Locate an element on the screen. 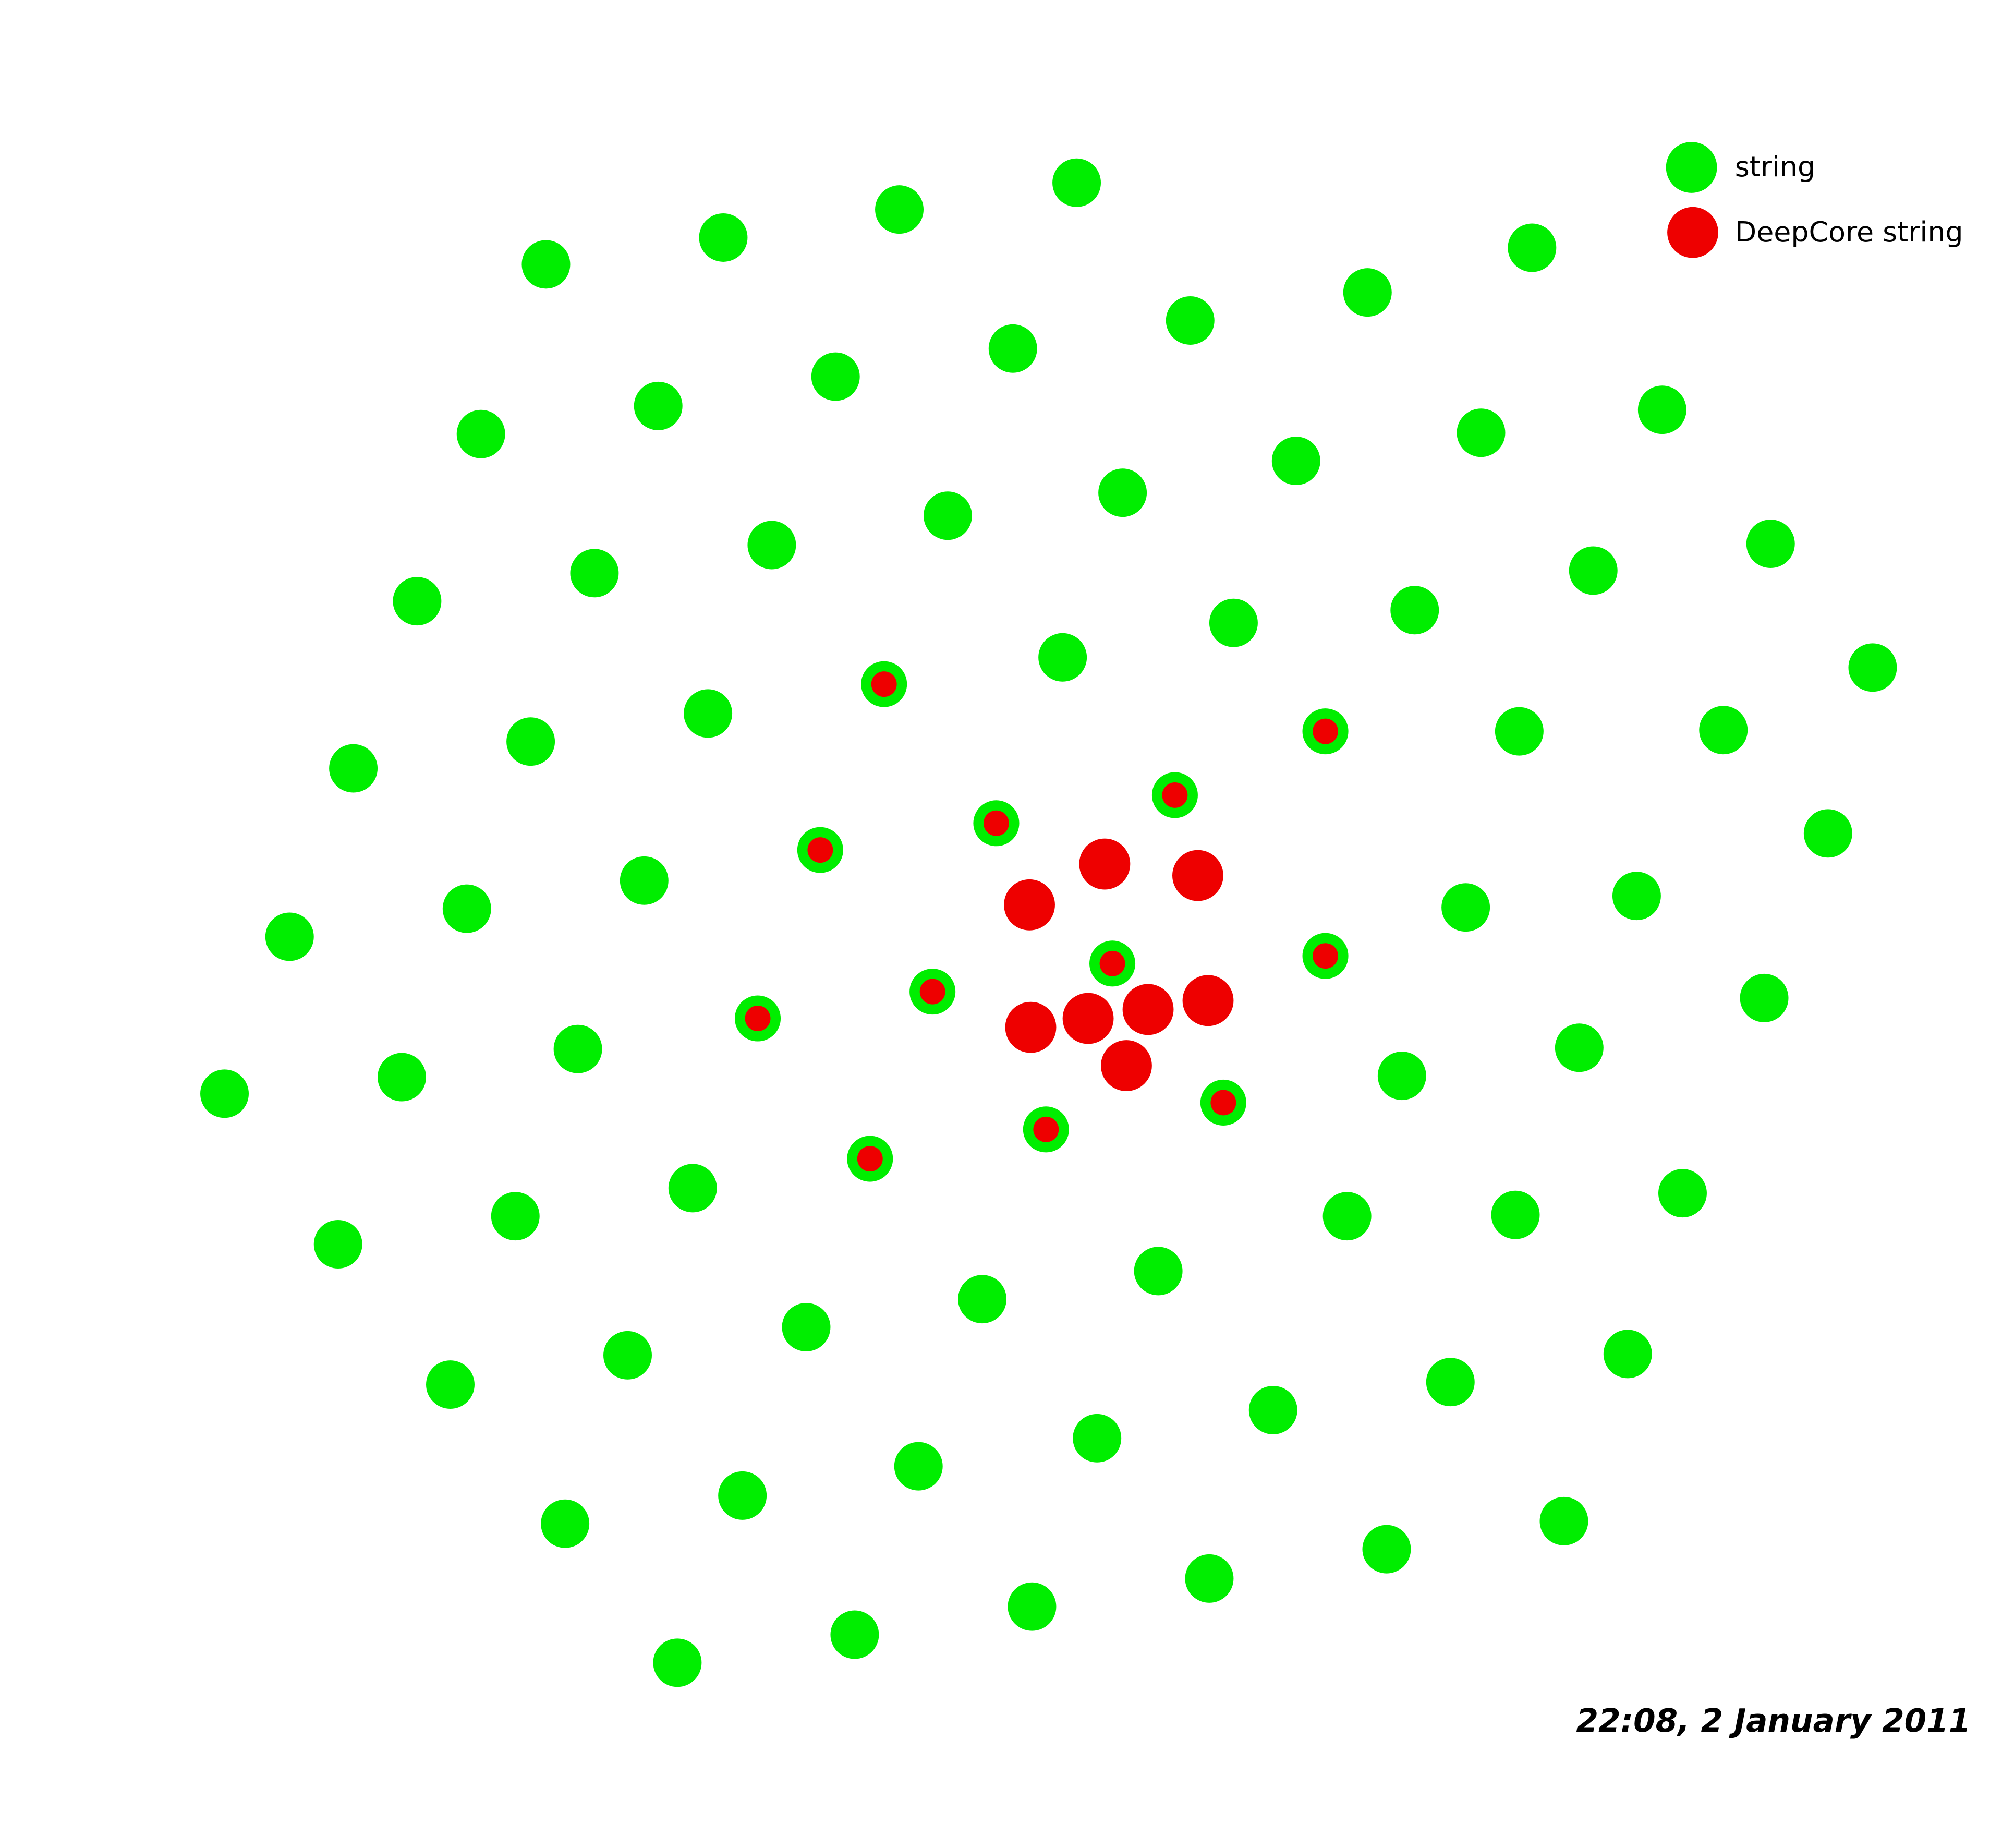  legend-swatch-deepcore is located at coordinates (1692, 232).